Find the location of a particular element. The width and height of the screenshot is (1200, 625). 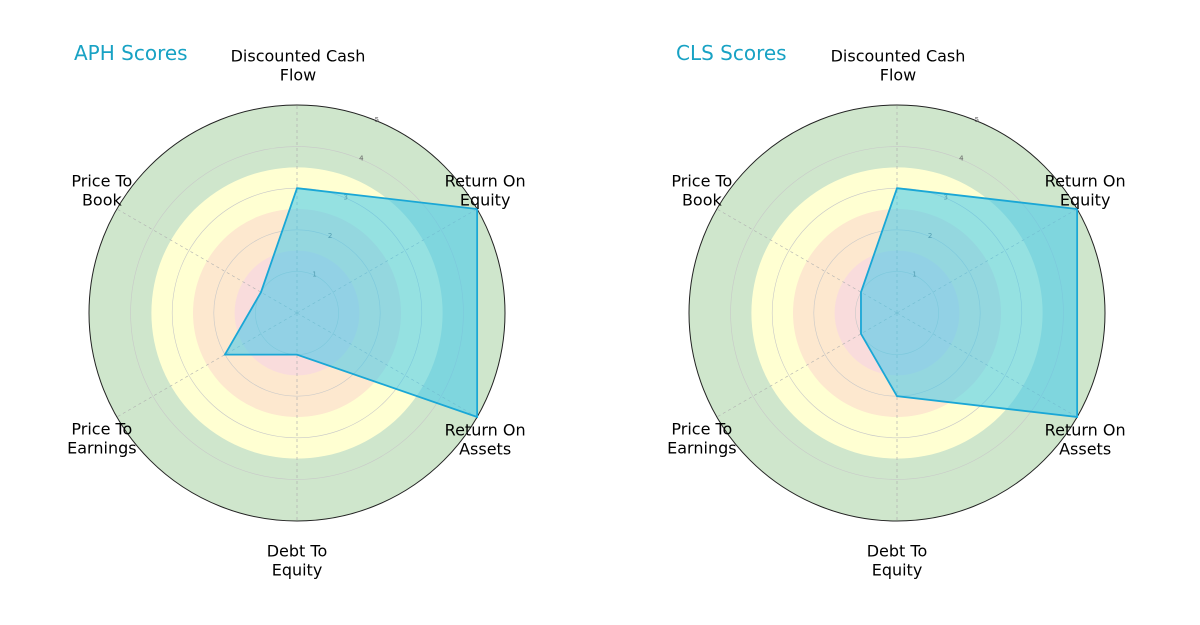

chart-title: APH Scores is located at coordinates (131, 53).